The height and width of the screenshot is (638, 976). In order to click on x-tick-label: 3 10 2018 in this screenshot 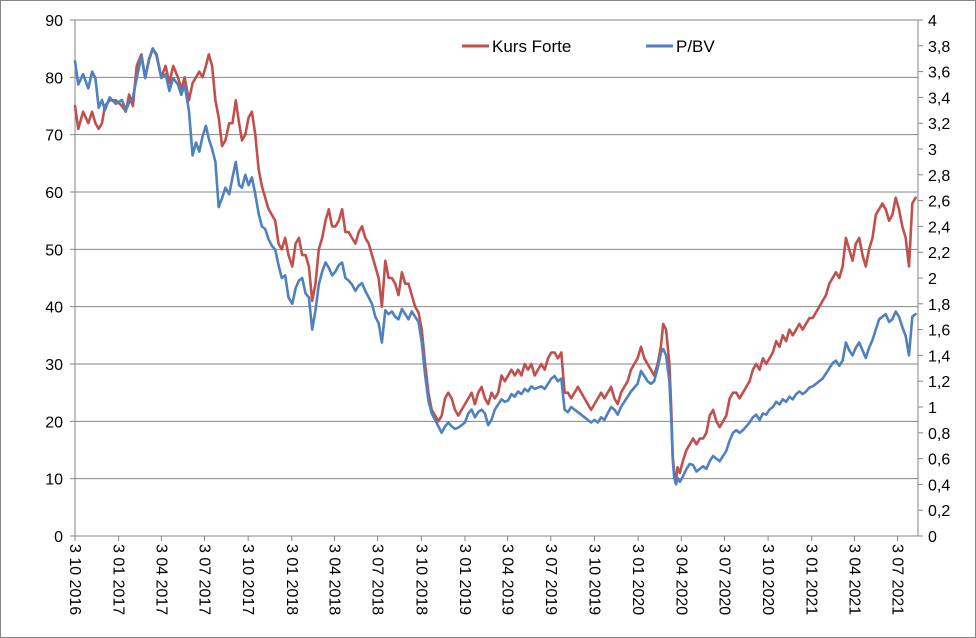, I will do `click(420, 579)`.